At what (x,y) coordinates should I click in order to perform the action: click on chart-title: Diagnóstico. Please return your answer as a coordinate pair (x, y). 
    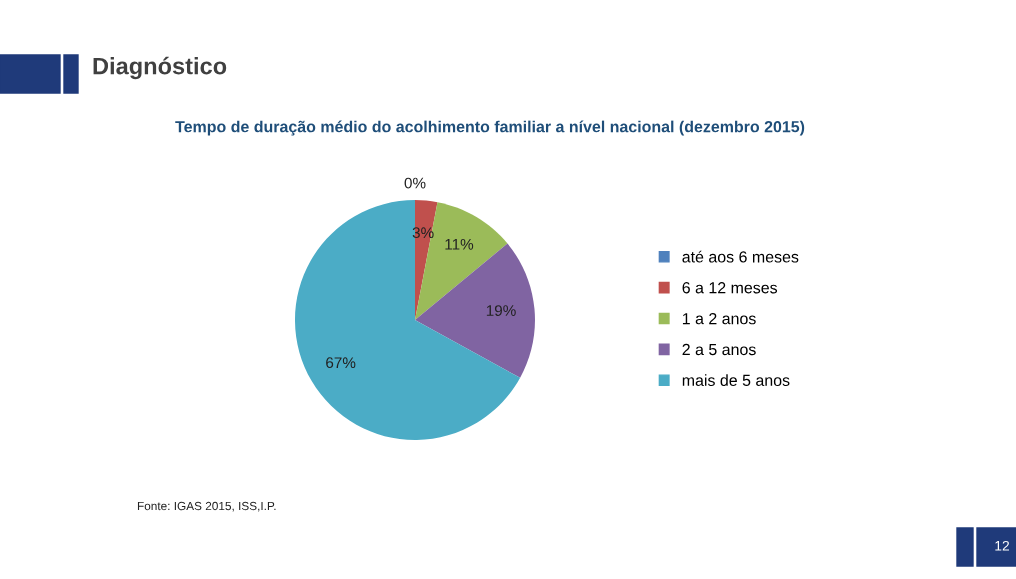
    Looking at the image, I should click on (160, 68).